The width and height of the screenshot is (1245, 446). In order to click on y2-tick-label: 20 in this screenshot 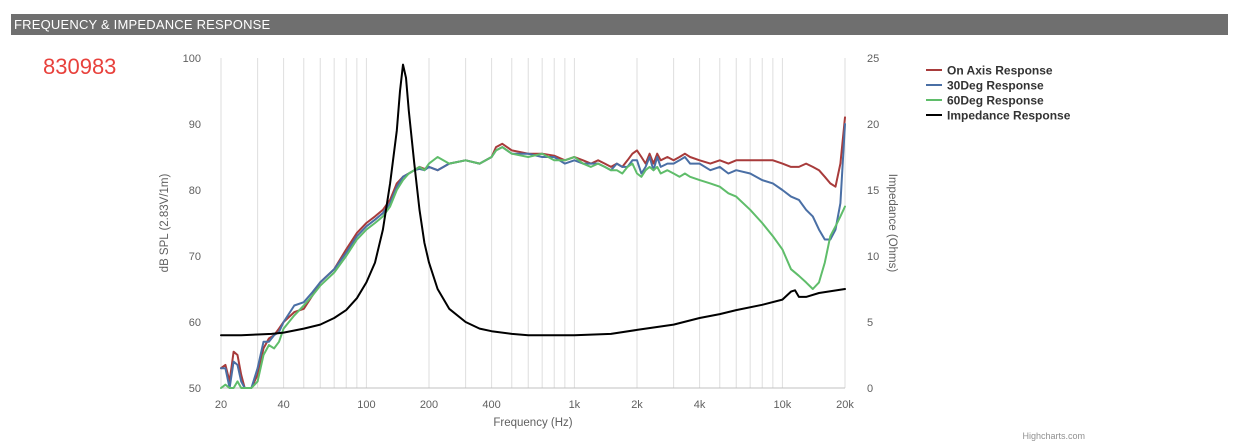, I will do `click(873, 125)`.